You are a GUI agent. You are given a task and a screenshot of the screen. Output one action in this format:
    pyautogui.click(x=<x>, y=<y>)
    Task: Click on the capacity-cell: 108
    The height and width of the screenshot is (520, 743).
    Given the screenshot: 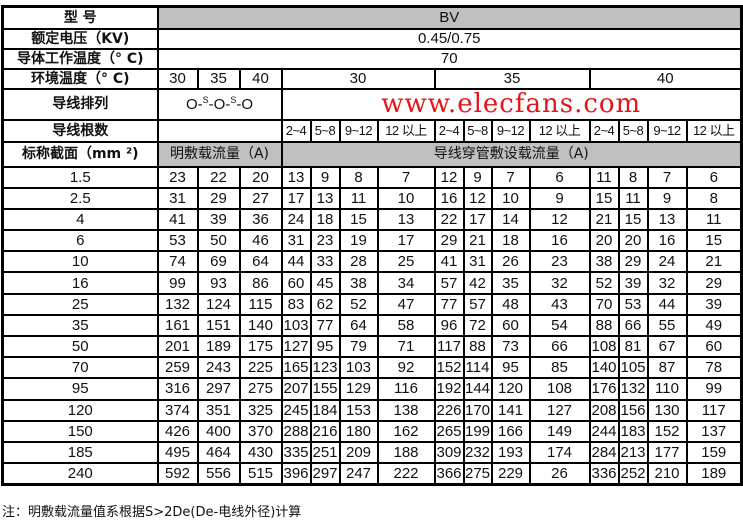 What is the action you would take?
    pyautogui.click(x=559, y=389)
    